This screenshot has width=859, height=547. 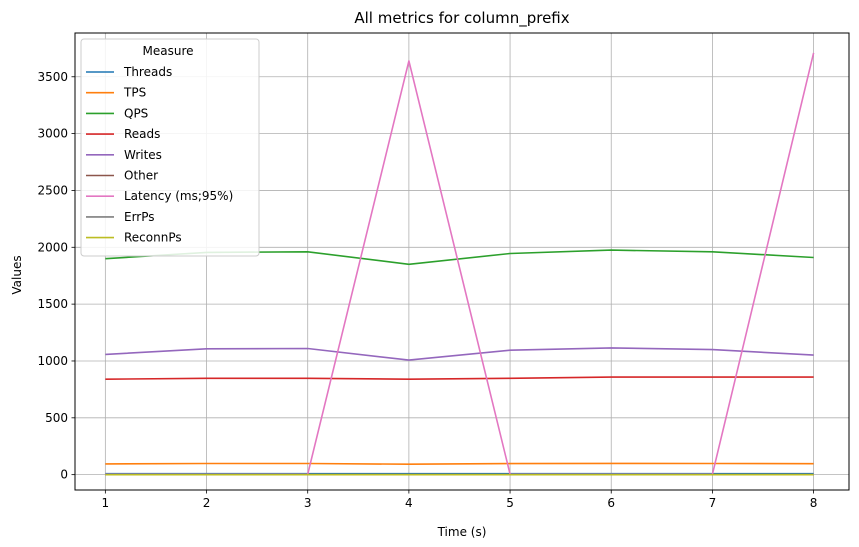 I want to click on x-tick-label: 1, so click(x=106, y=503).